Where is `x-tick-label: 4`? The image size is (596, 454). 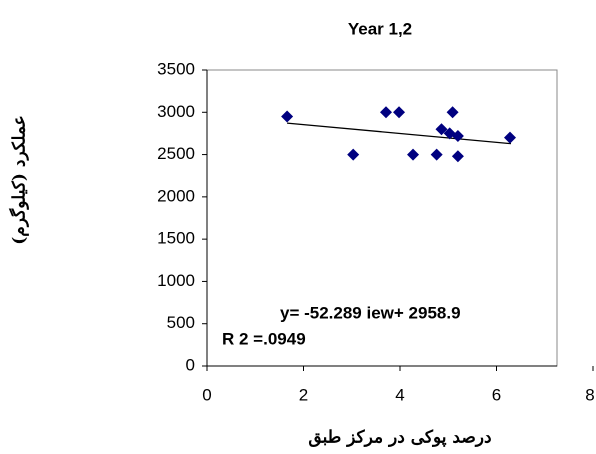 x-tick-label: 4 is located at coordinates (399, 394).